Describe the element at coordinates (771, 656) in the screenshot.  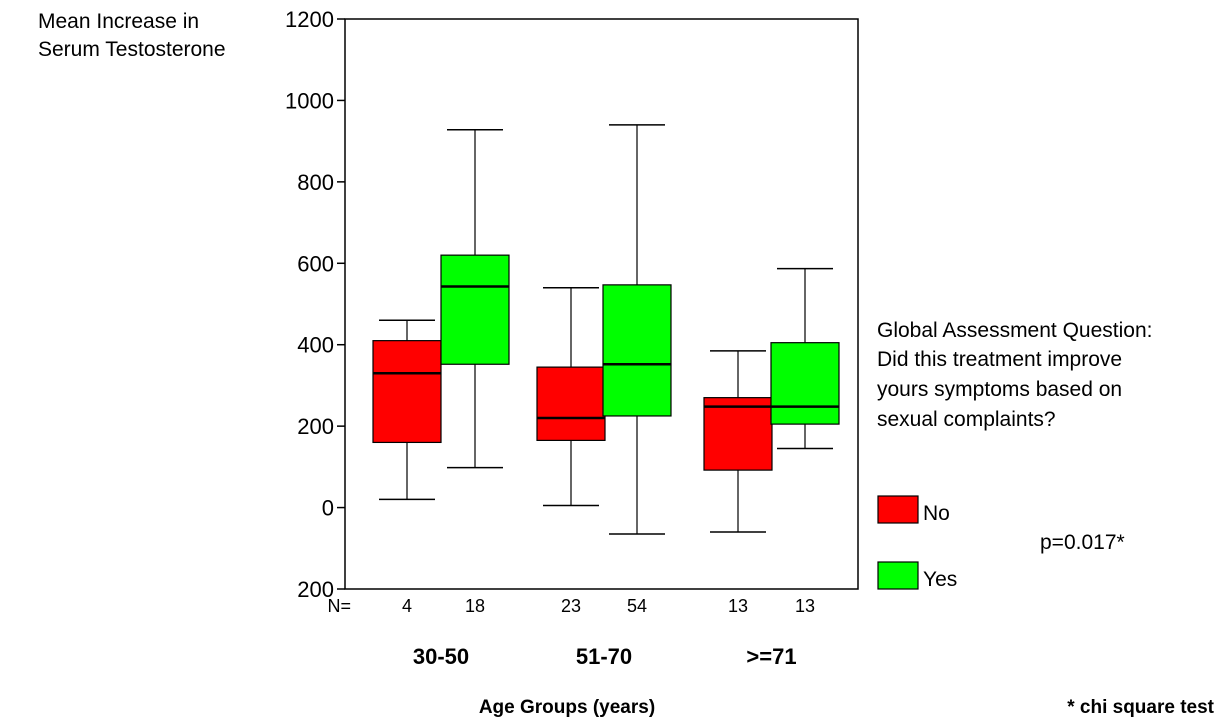
I see `age-group-label: >=71` at that location.